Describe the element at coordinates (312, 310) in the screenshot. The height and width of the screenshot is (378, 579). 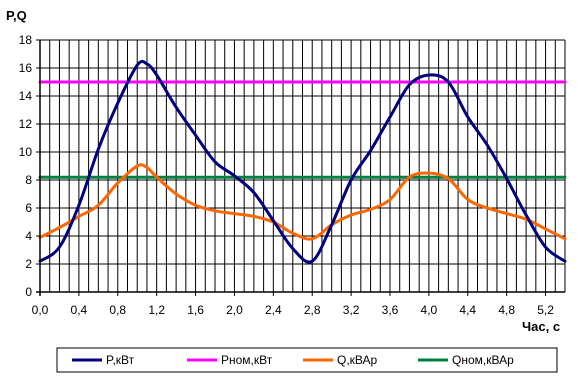
I see `x-tick-label: 2,8` at that location.